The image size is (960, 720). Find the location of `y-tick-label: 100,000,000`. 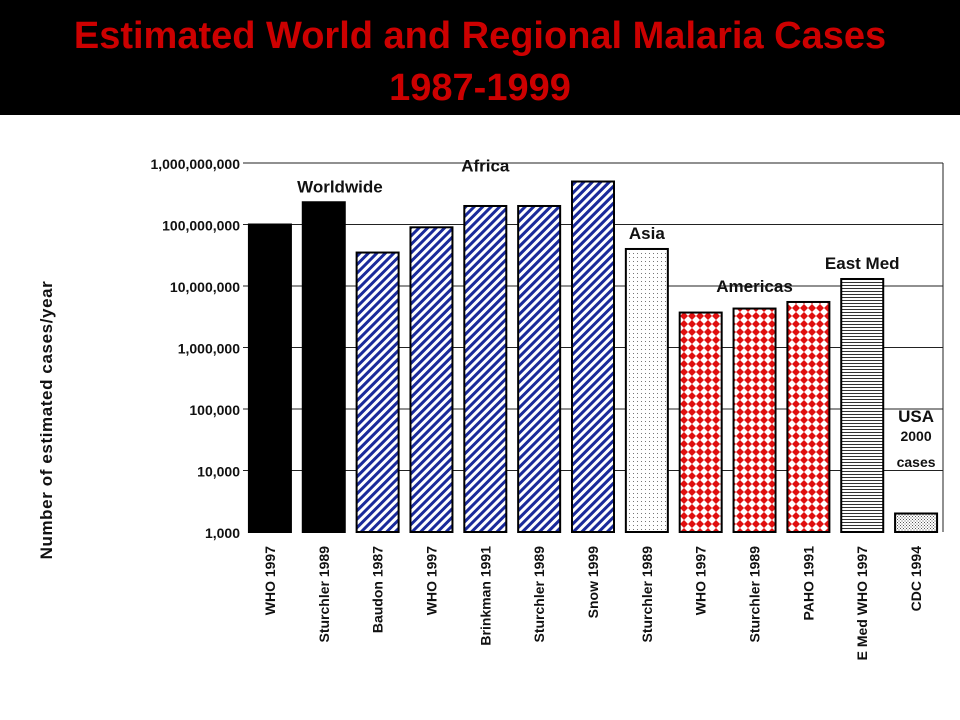

y-tick-label: 100,000,000 is located at coordinates (201, 226).